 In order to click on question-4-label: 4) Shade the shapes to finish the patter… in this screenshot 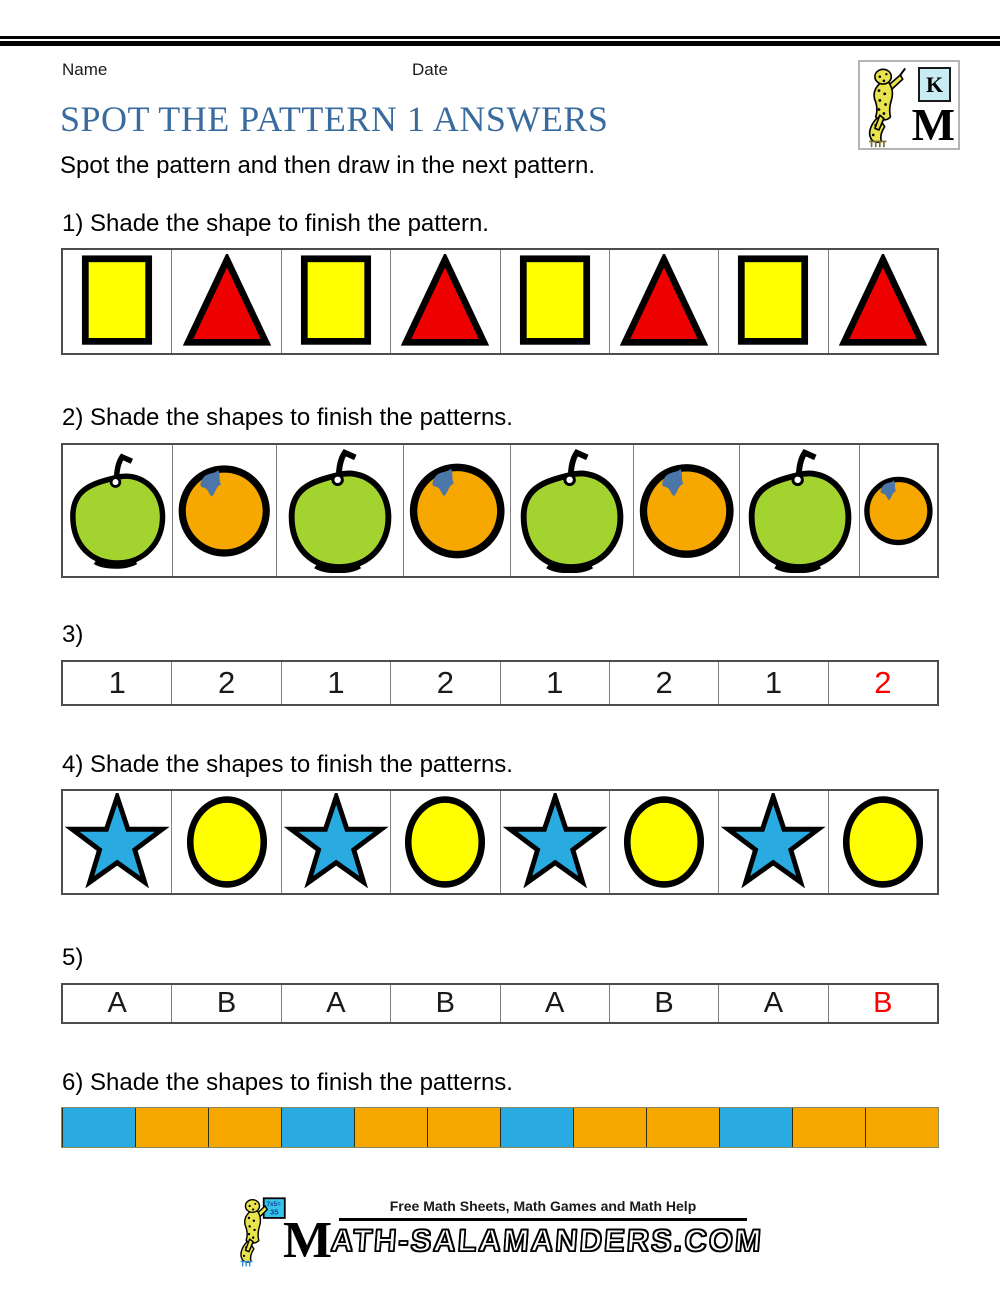, I will do `click(287, 764)`.